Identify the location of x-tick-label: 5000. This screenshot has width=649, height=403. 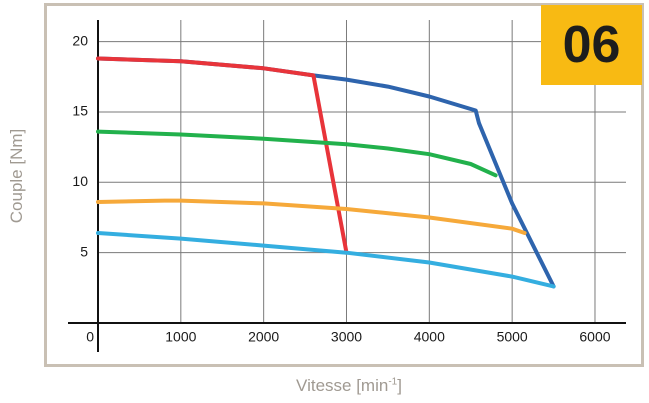
(512, 336).